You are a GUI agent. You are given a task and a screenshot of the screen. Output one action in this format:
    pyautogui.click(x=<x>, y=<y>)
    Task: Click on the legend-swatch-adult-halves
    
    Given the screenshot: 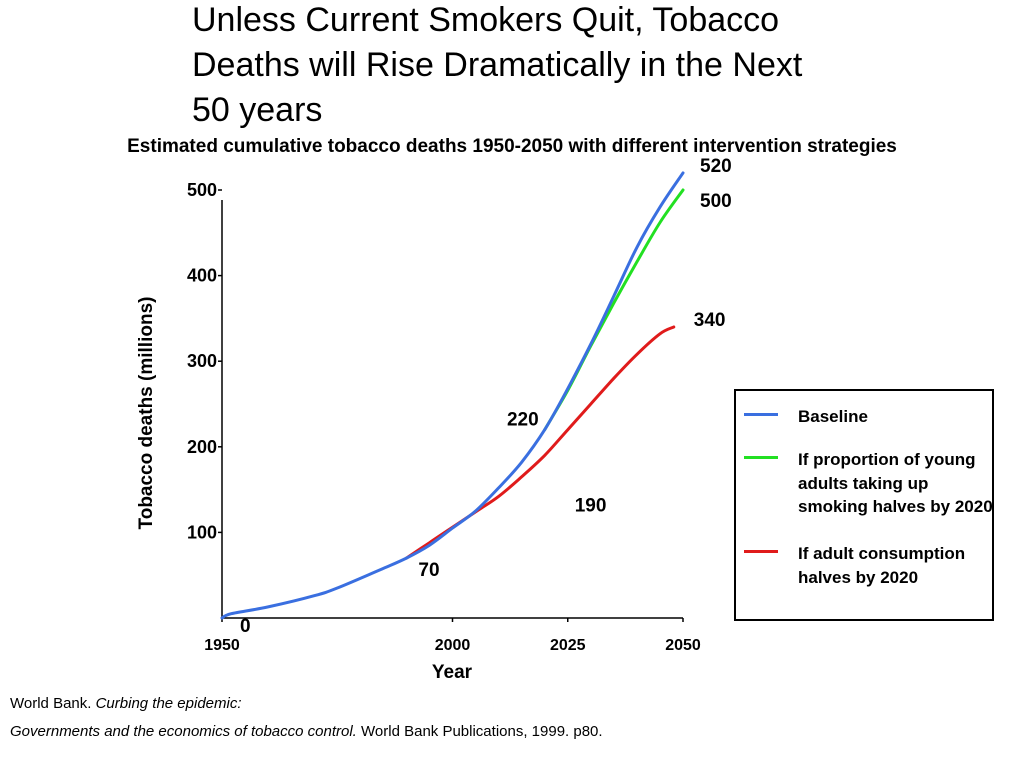 What is the action you would take?
    pyautogui.click(x=761, y=551)
    